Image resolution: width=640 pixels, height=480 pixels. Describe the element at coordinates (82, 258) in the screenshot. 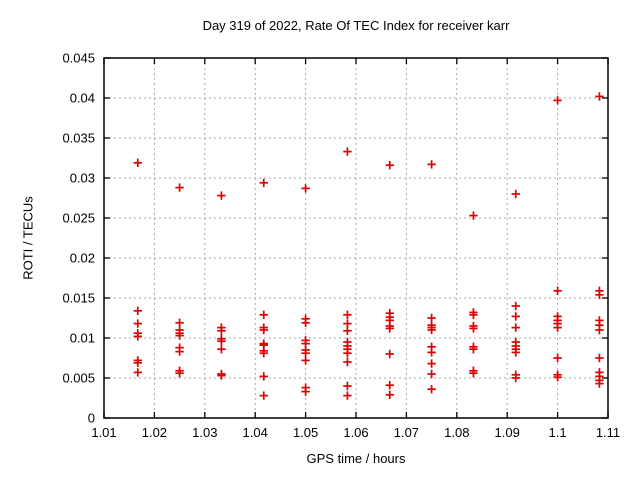

I see `y-tick-label: 0.02` at that location.